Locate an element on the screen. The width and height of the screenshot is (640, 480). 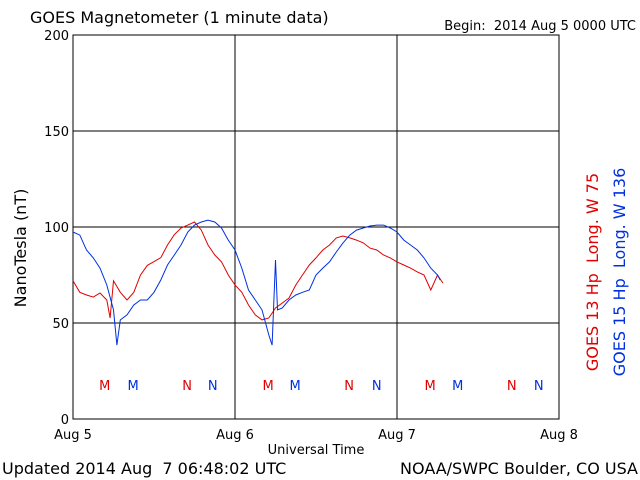
y-tick-label: 0 is located at coordinates (65, 420).